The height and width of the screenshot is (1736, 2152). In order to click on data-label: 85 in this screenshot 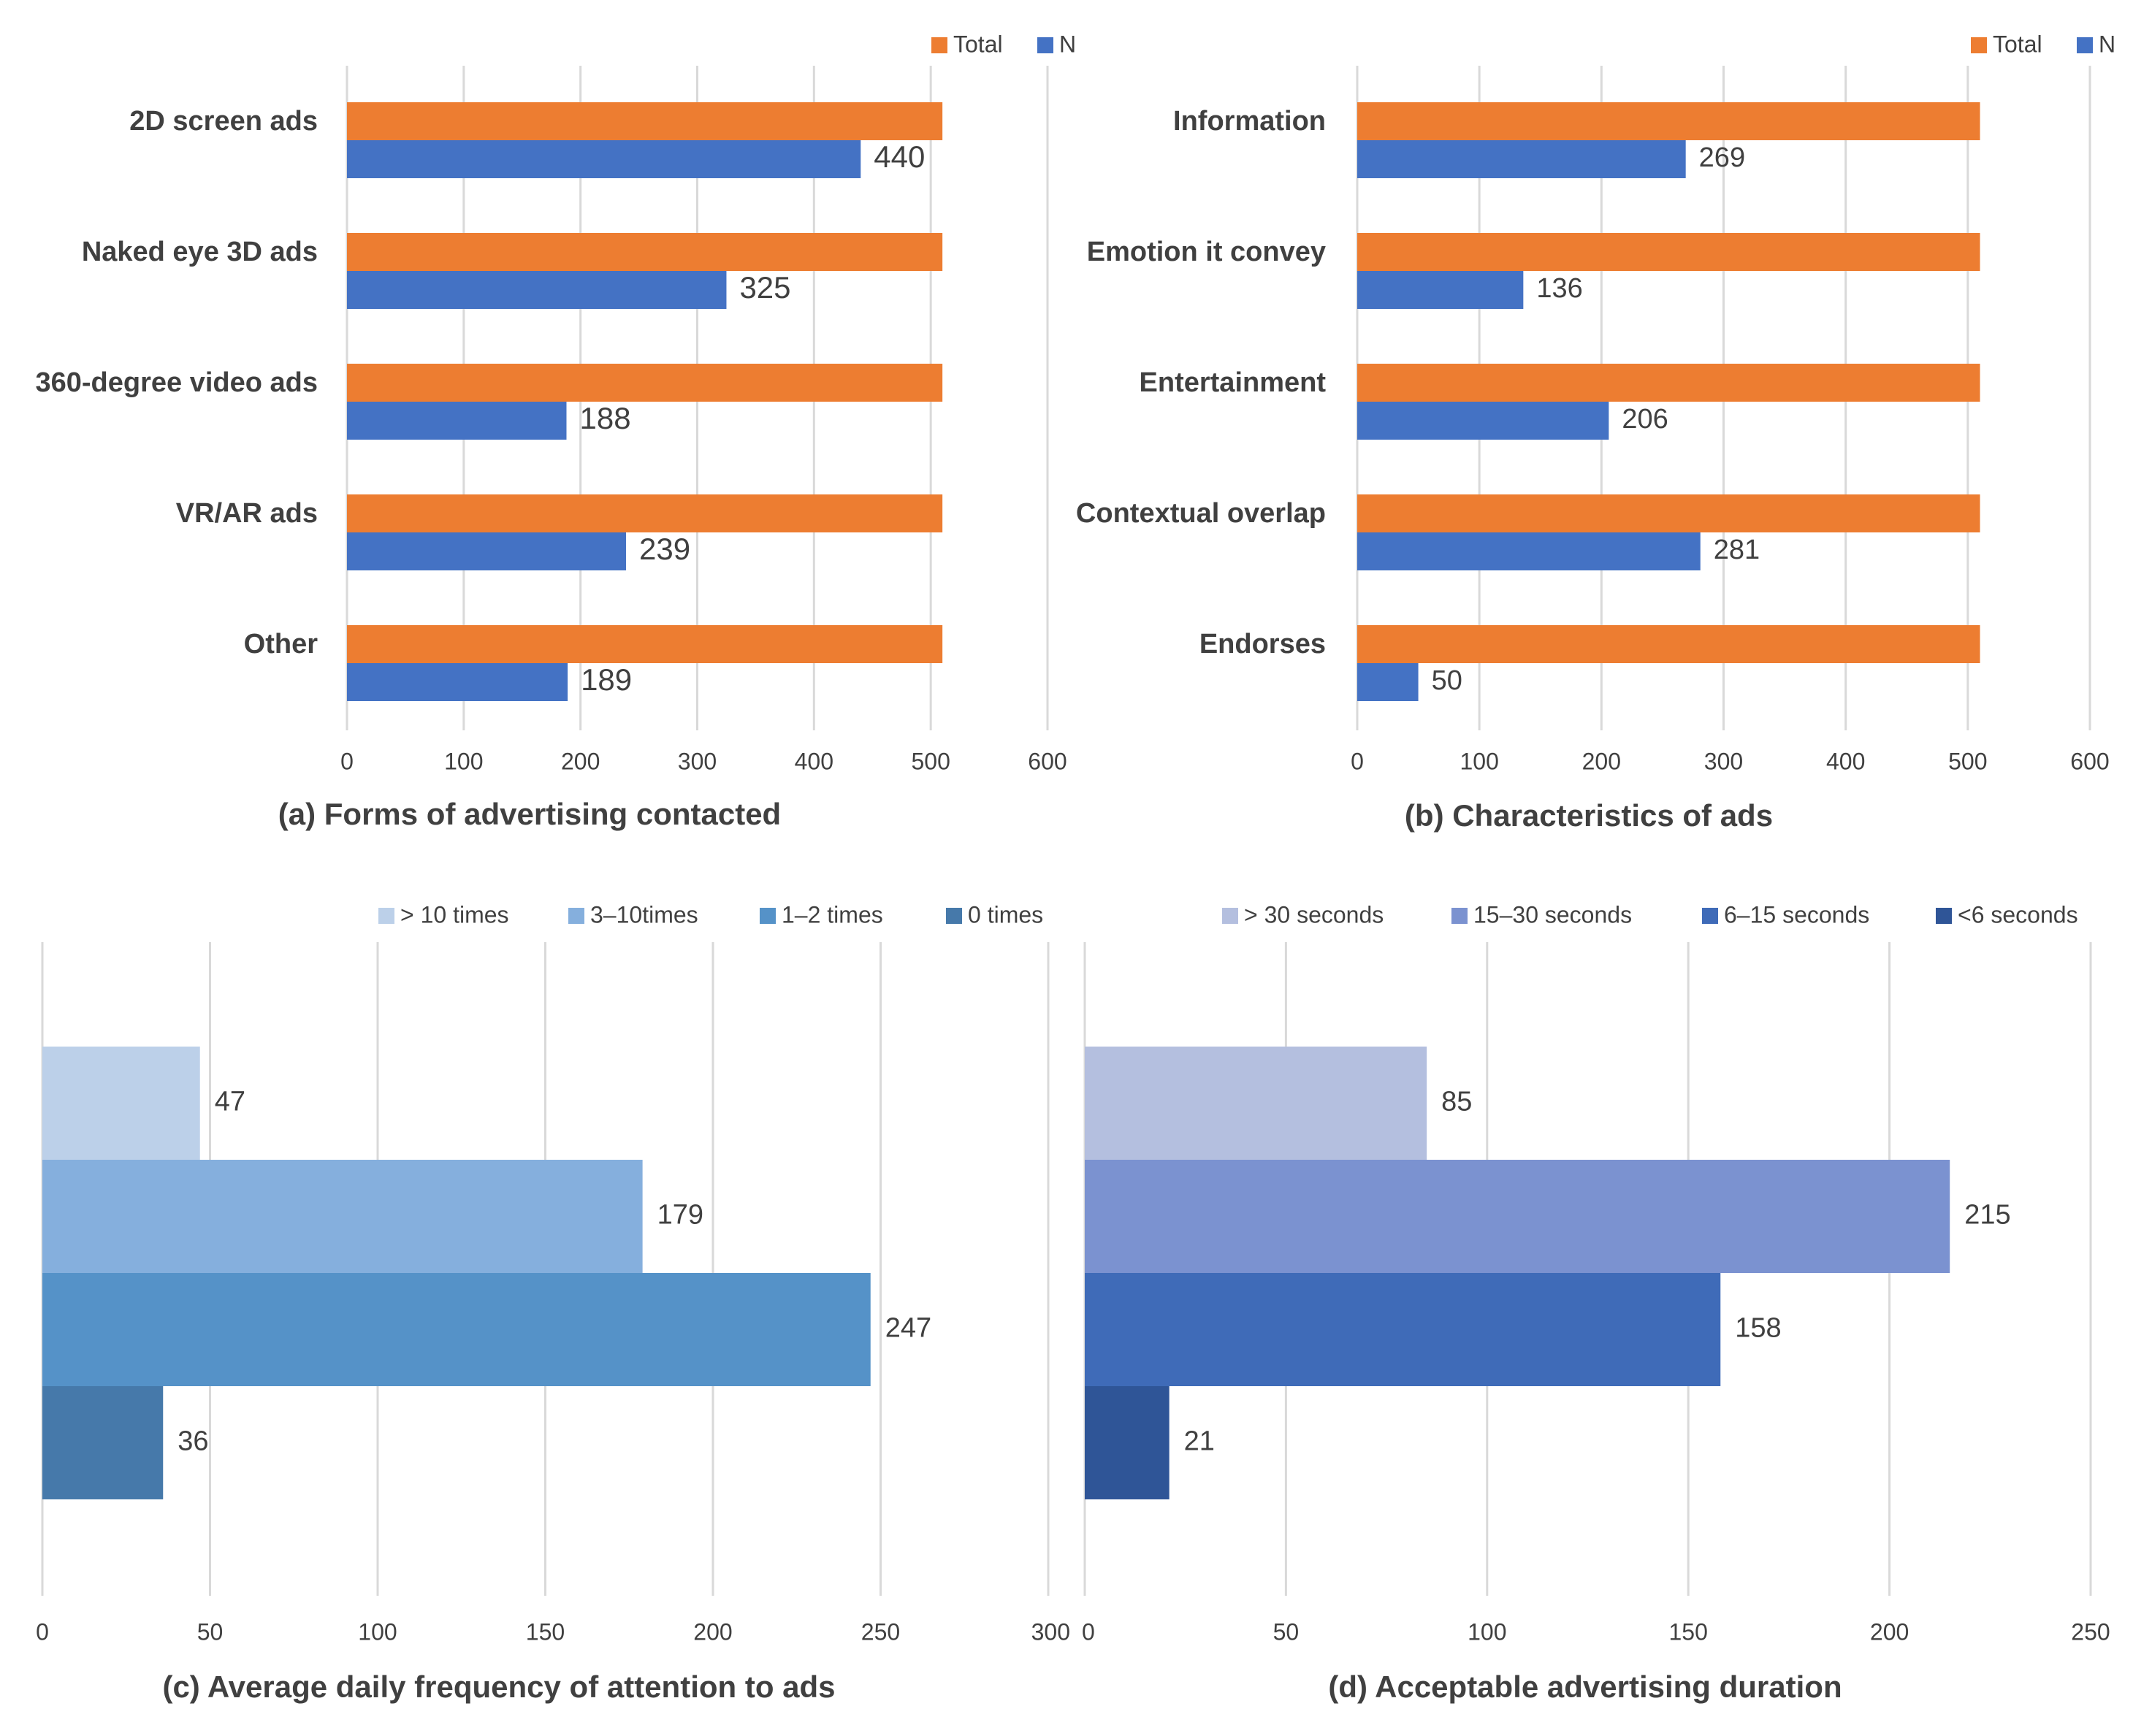, I will do `click(1456, 1102)`.